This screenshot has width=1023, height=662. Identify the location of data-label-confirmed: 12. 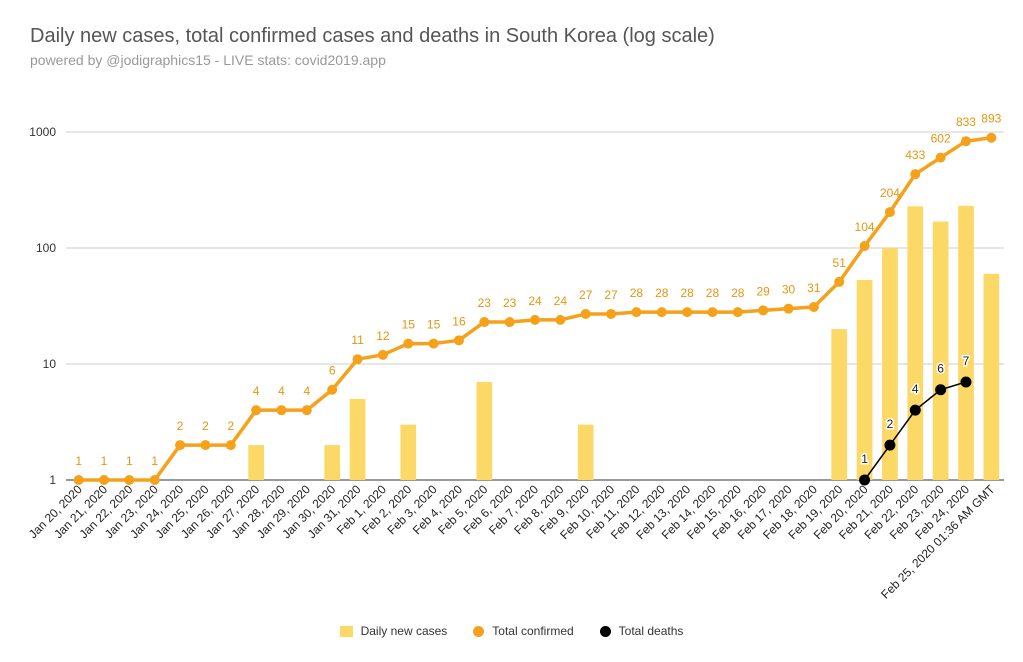
(383, 336).